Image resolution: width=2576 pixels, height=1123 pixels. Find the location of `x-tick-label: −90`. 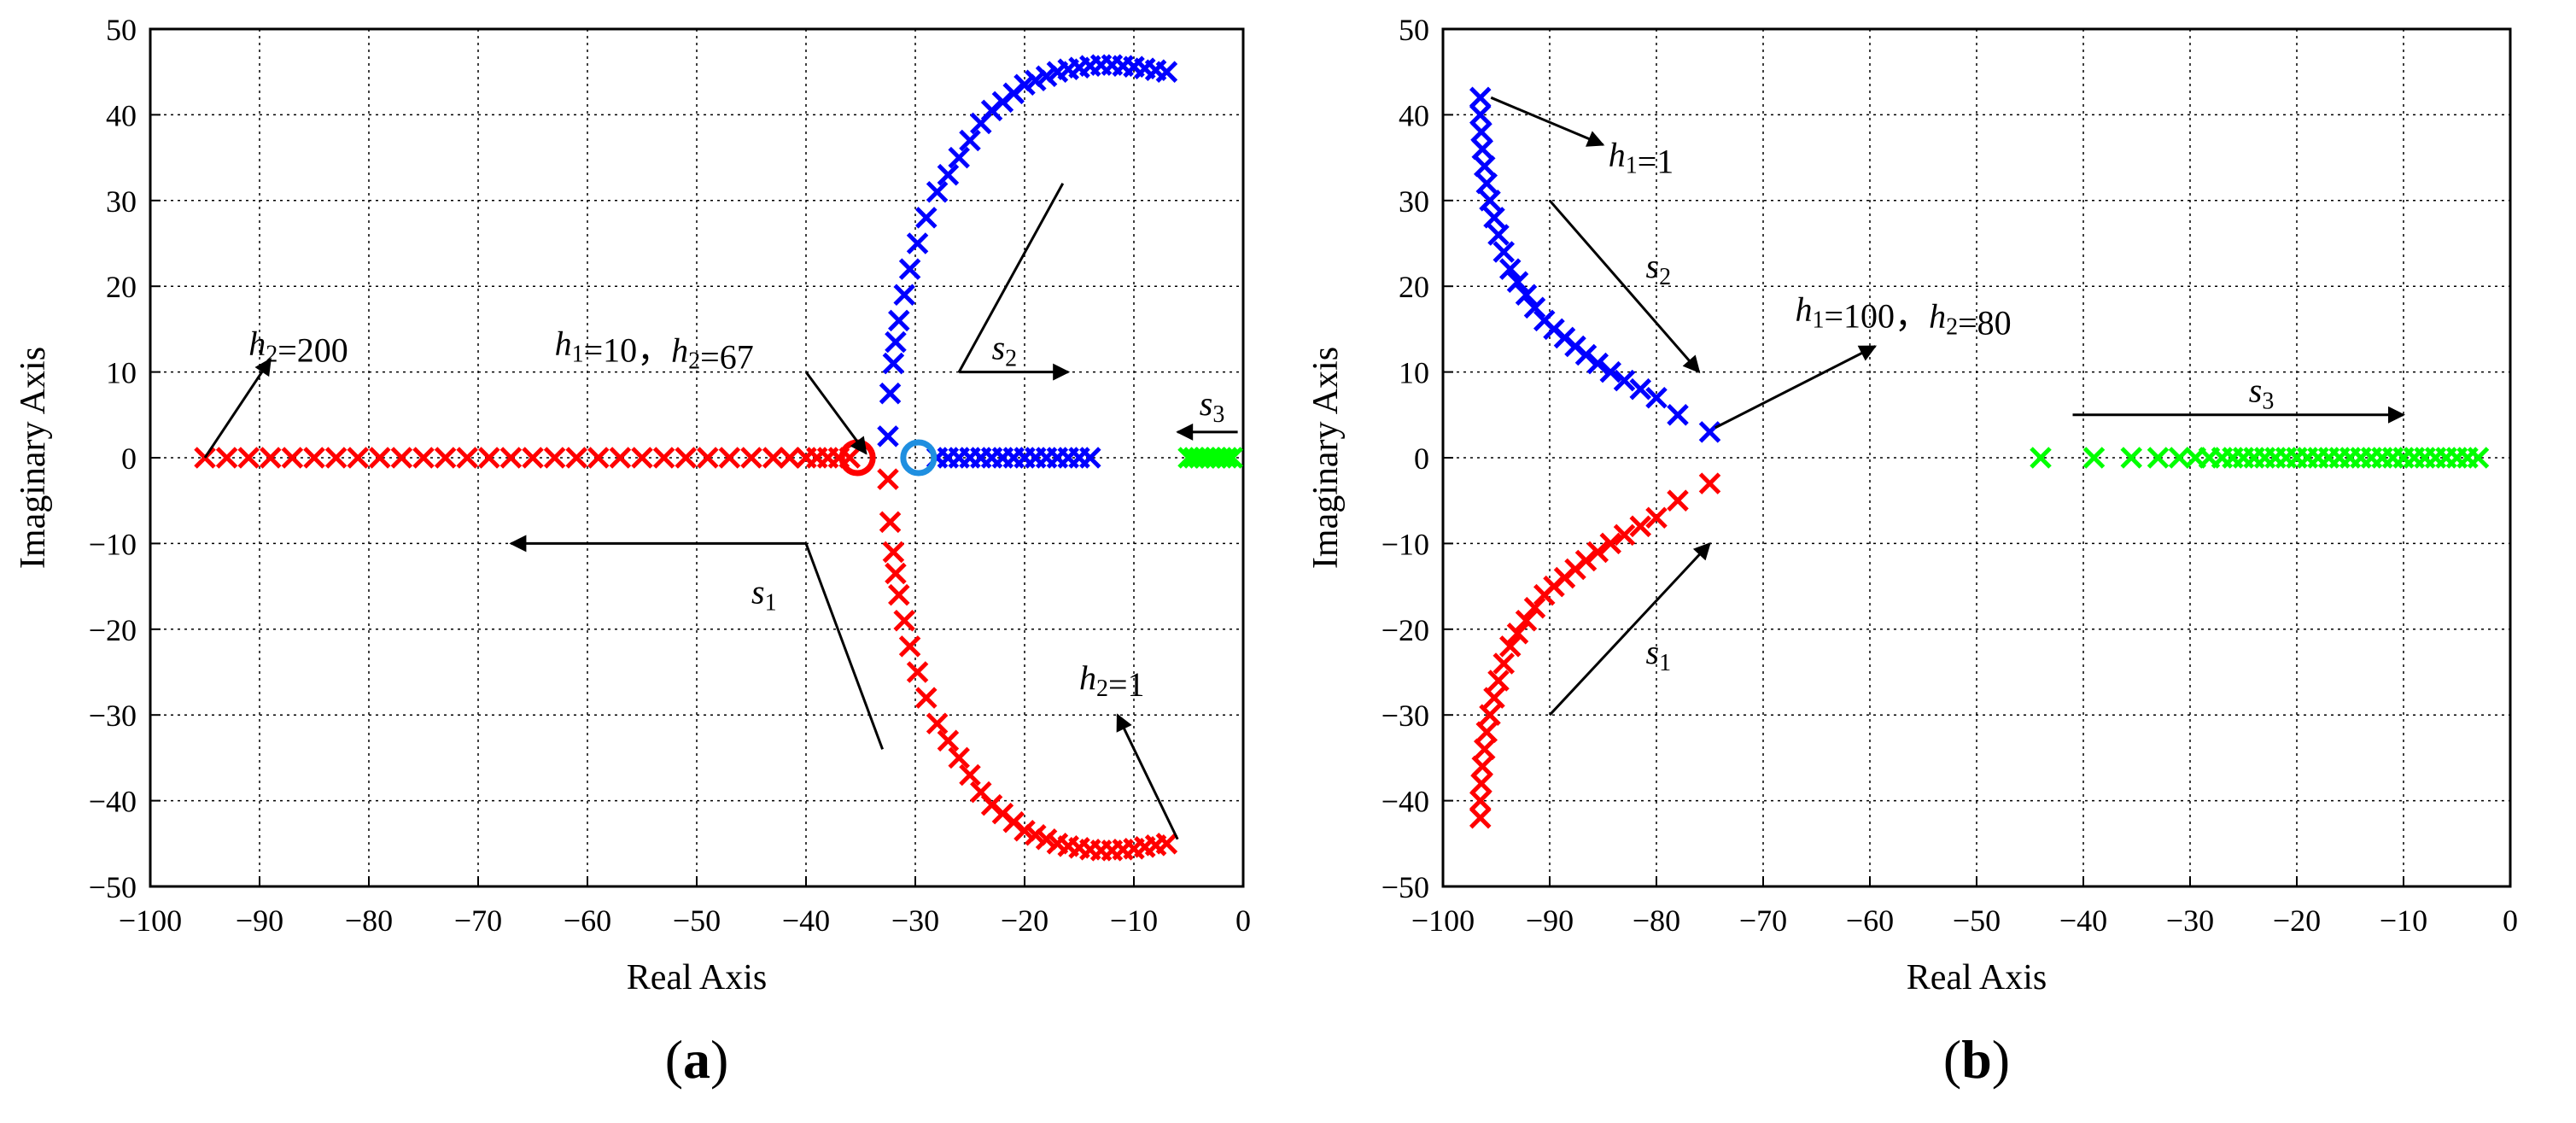

x-tick-label: −90 is located at coordinates (1550, 921).